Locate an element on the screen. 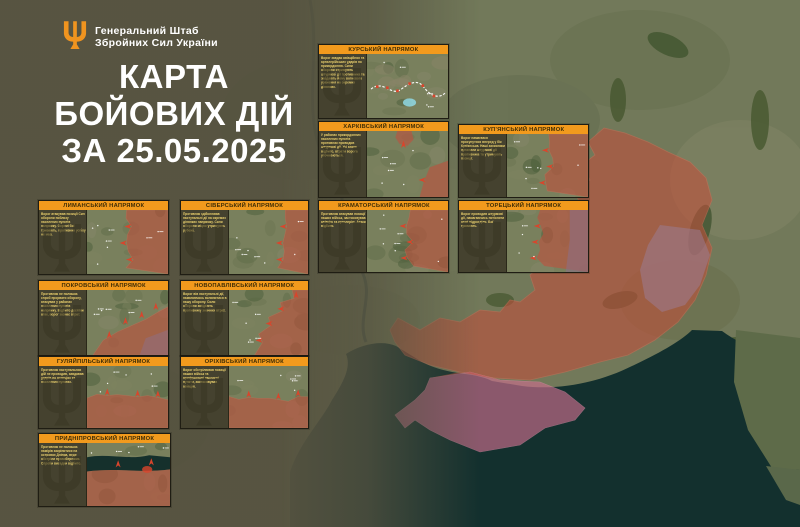 Image resolution: width=800 pixels, height=527 pixels. panel-title: КУРСЬКИЙ НАПРЯМОК is located at coordinates (383, 49).